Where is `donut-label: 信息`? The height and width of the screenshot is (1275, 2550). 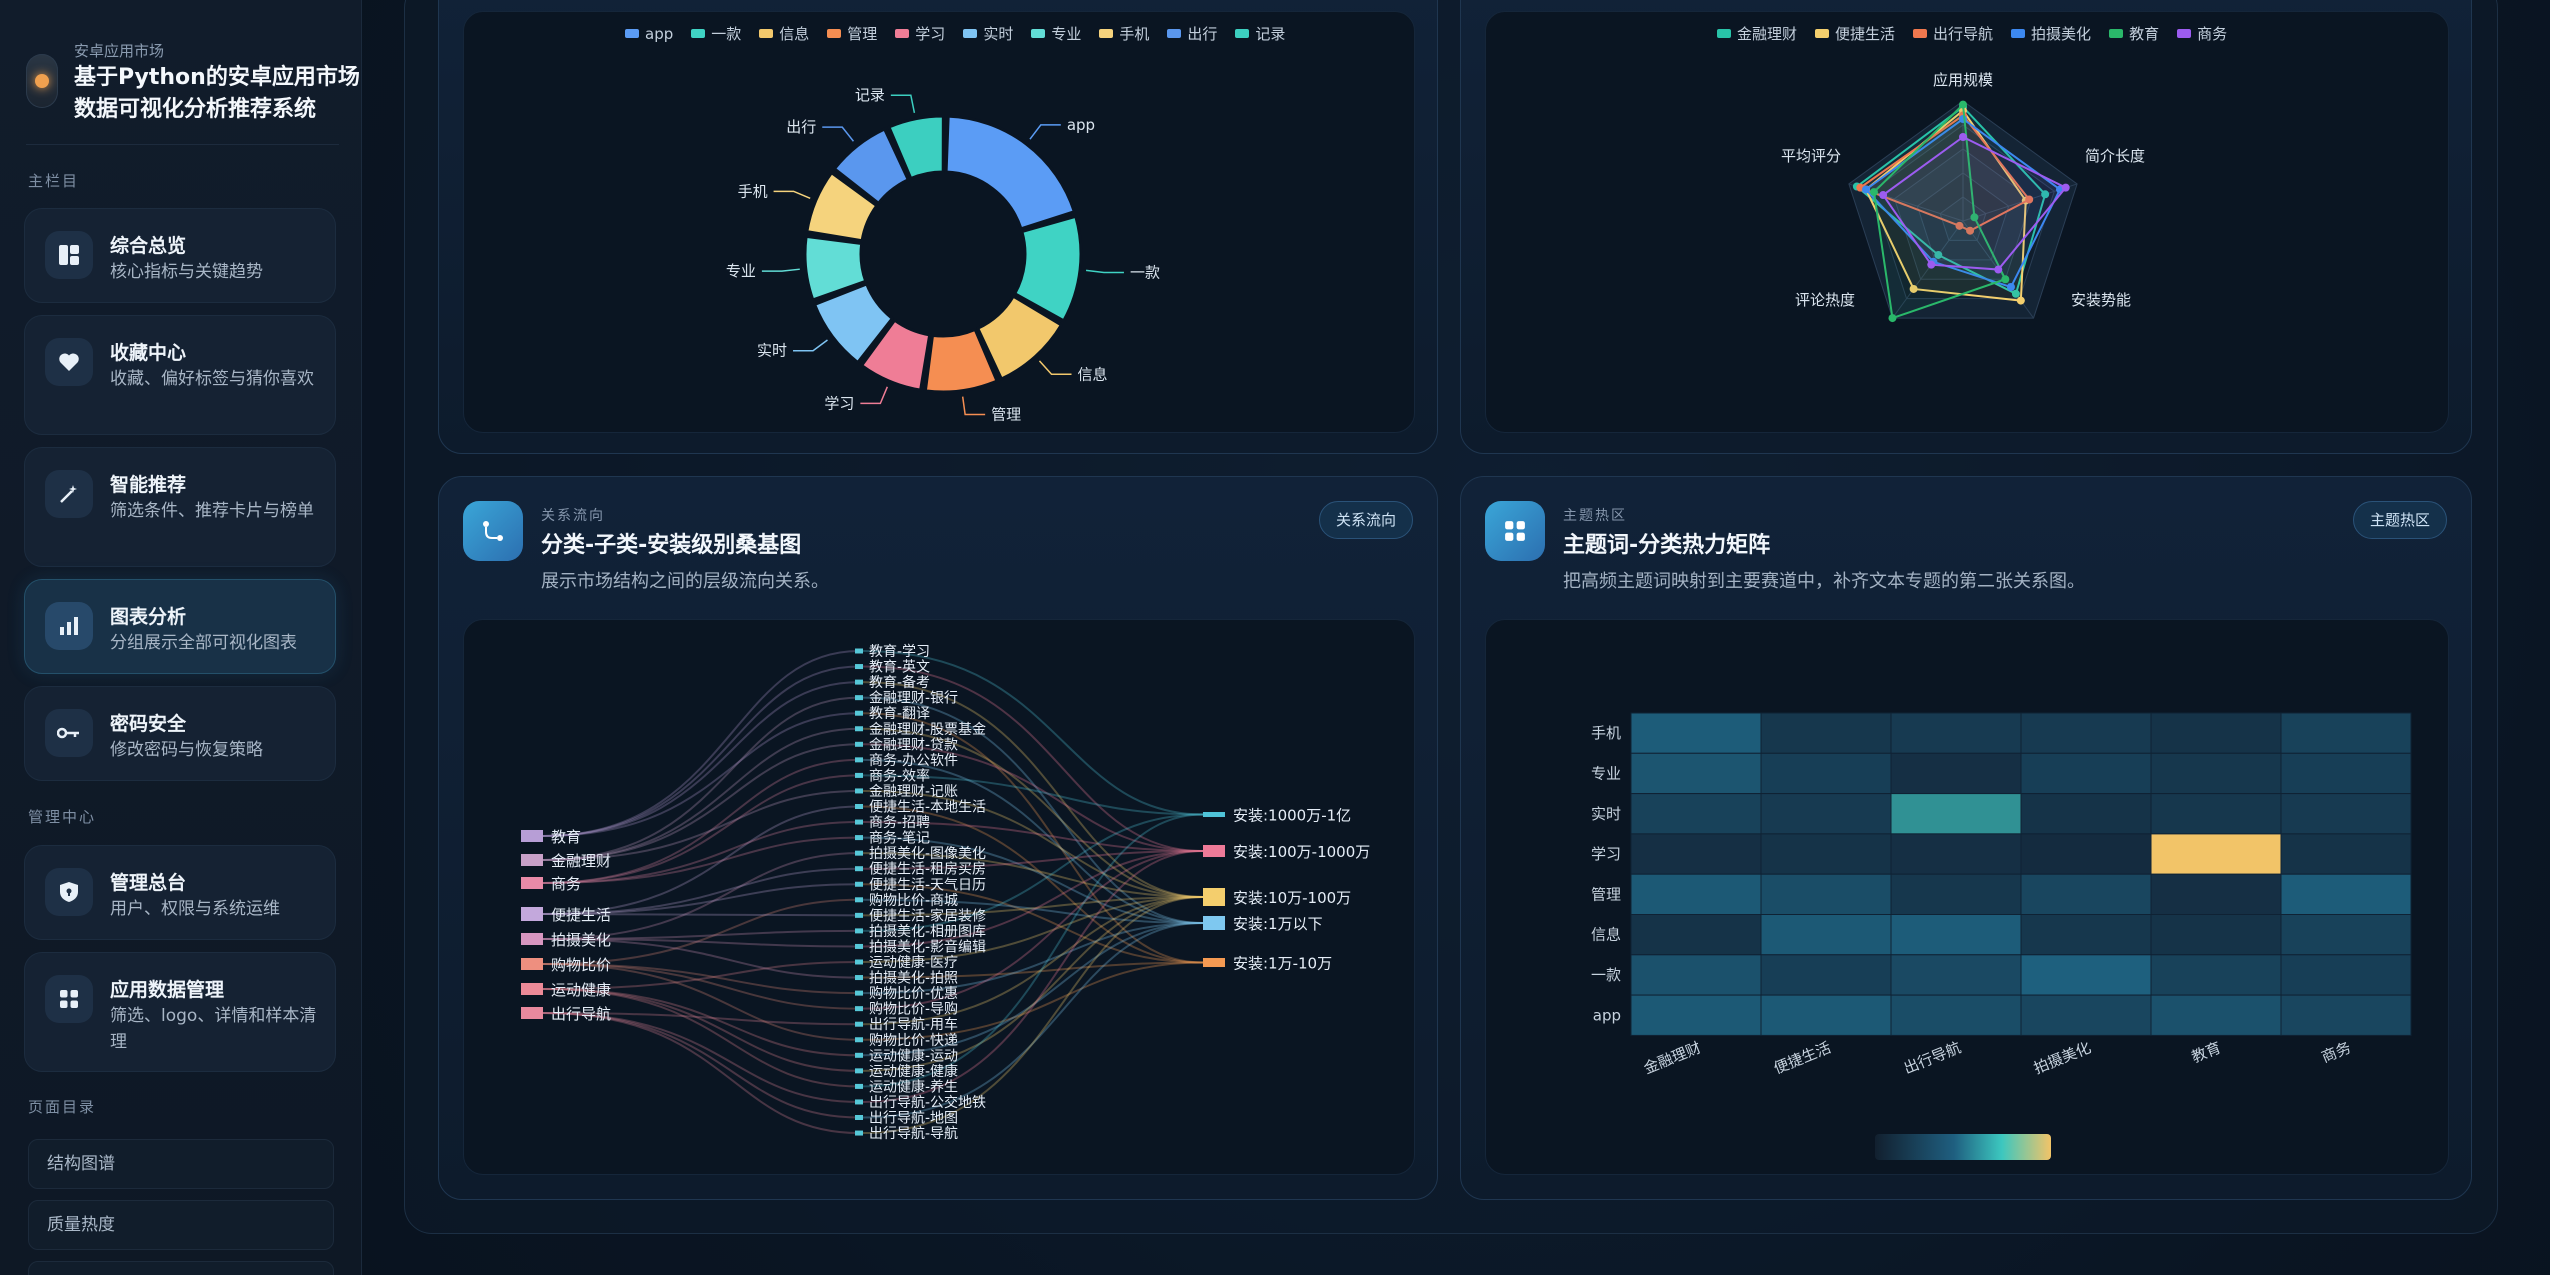
donut-label: 信息 is located at coordinates (1093, 374).